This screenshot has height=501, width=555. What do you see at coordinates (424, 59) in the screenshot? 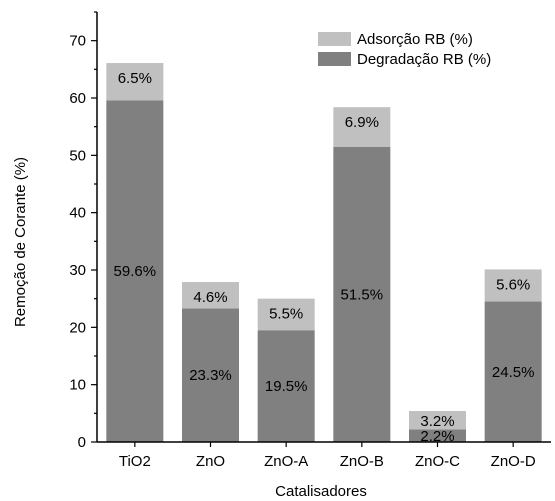
I see `legend-label-degradacao: Degradação RB (%)` at bounding box center [424, 59].